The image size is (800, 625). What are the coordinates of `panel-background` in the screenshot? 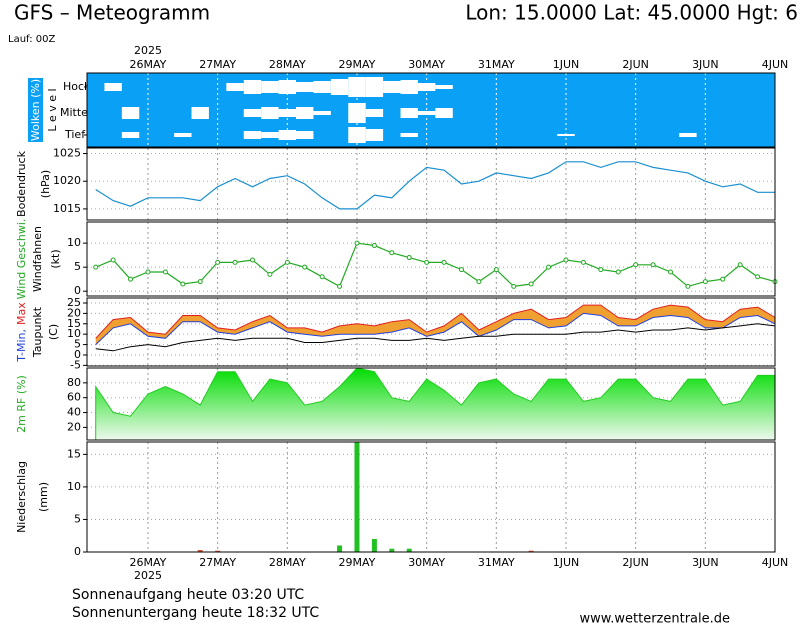 It's located at (431, 259).